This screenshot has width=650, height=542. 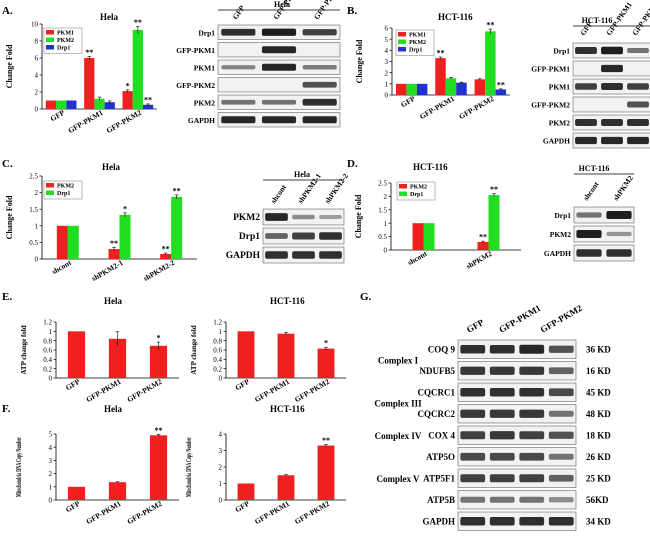 What do you see at coordinates (63, 190) in the screenshot?
I see `legend: PKM2 Drp1` at bounding box center [63, 190].